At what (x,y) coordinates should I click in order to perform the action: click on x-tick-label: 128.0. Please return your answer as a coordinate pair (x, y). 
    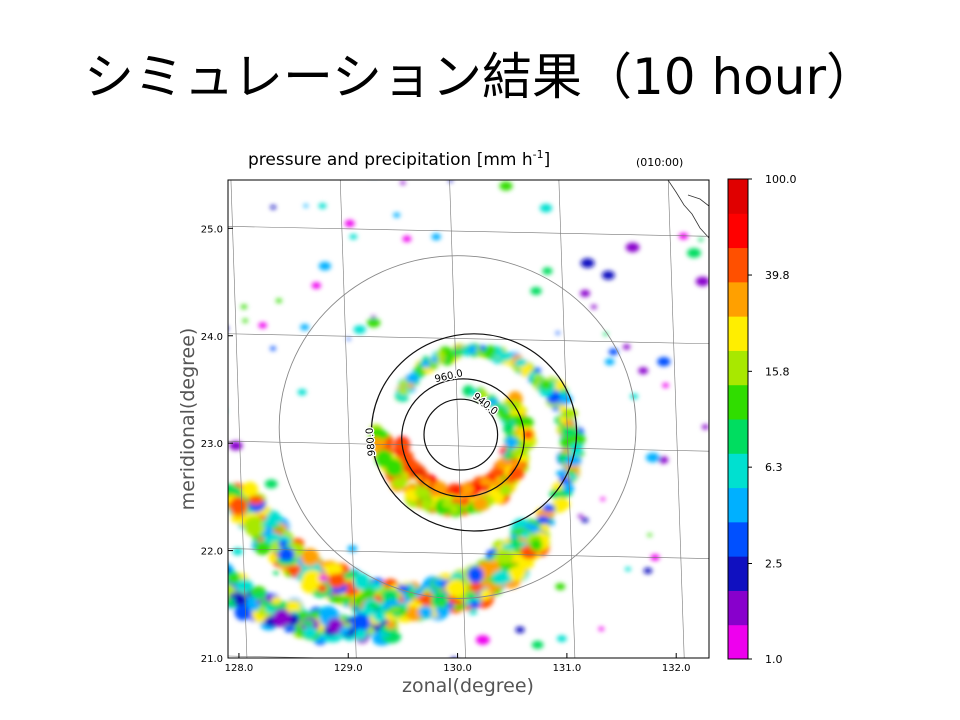
    Looking at the image, I should click on (239, 668).